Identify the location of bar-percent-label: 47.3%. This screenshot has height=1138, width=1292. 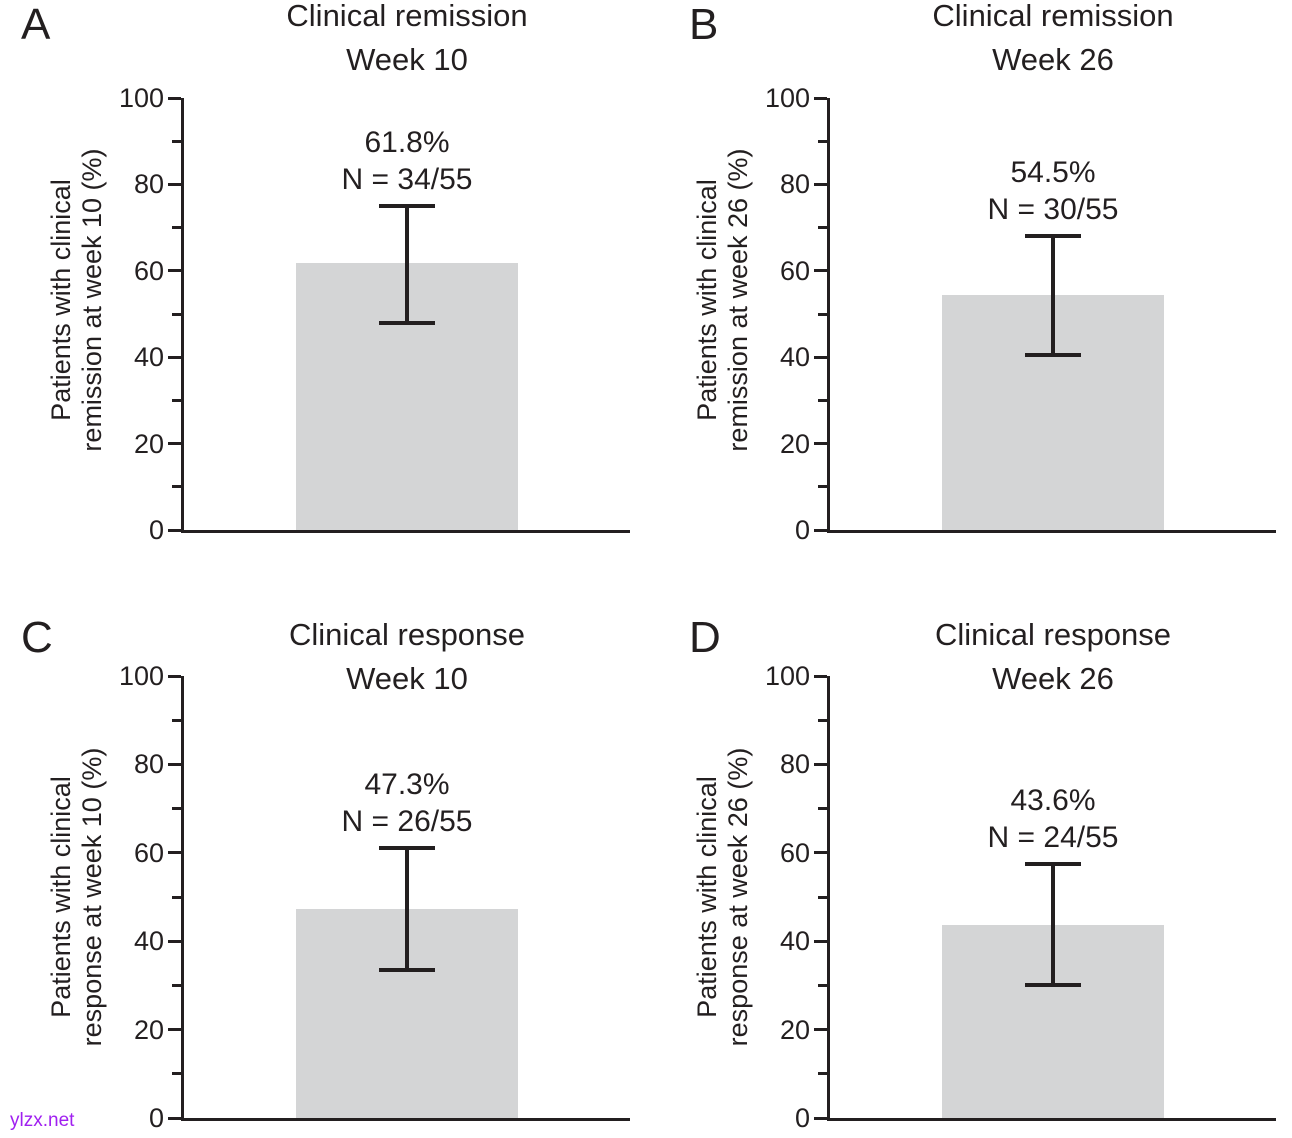
(407, 785).